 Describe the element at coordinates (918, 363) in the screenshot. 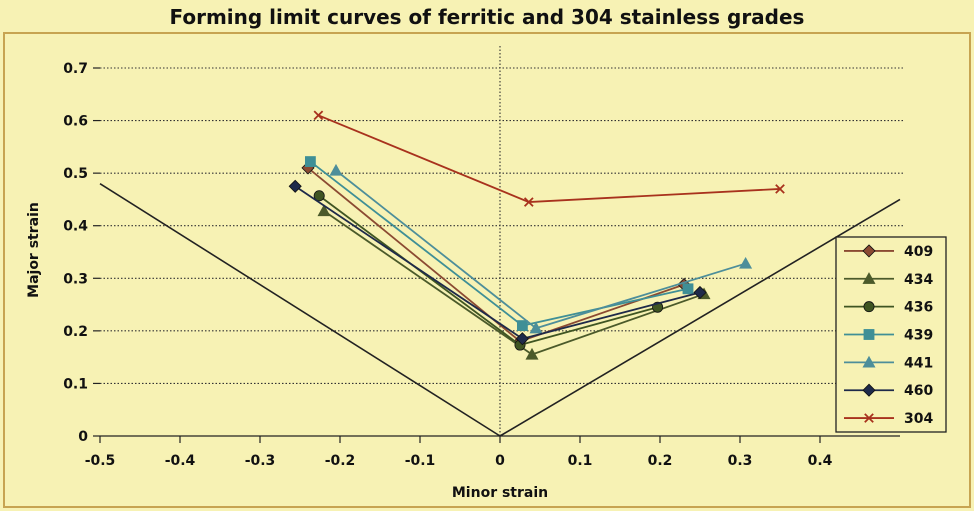

I see `legend-label-441: 441` at that location.